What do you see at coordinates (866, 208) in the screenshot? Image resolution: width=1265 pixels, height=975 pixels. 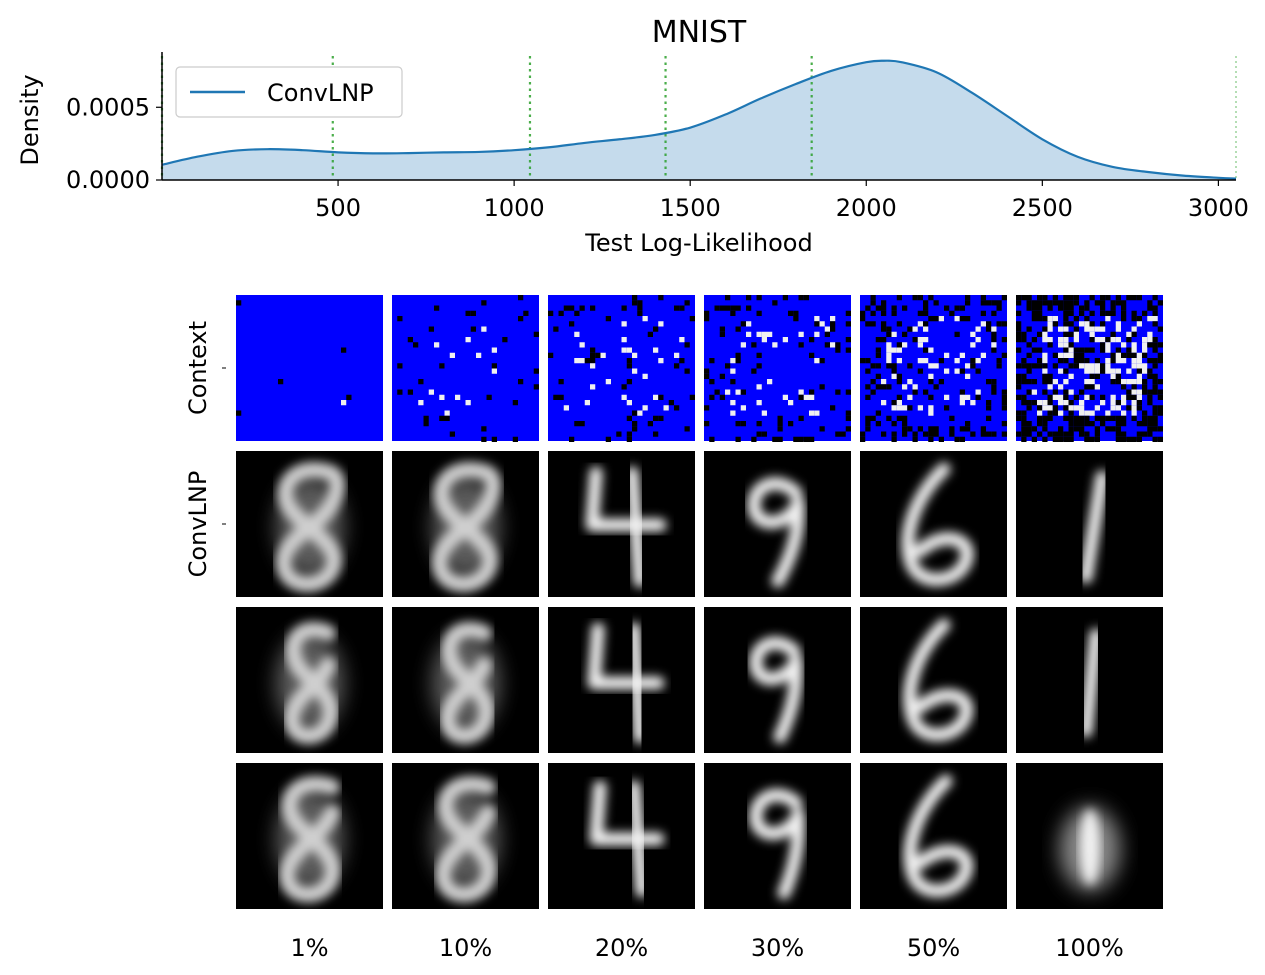 I see `x-tick-label: 2000` at bounding box center [866, 208].